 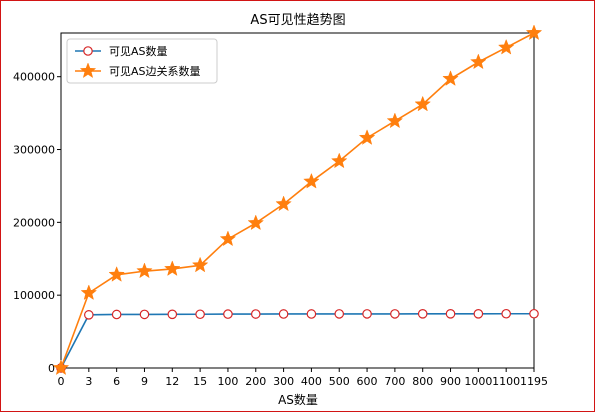 What do you see at coordinates (34, 295) in the screenshot?
I see `y-tick-label: 100000` at bounding box center [34, 295].